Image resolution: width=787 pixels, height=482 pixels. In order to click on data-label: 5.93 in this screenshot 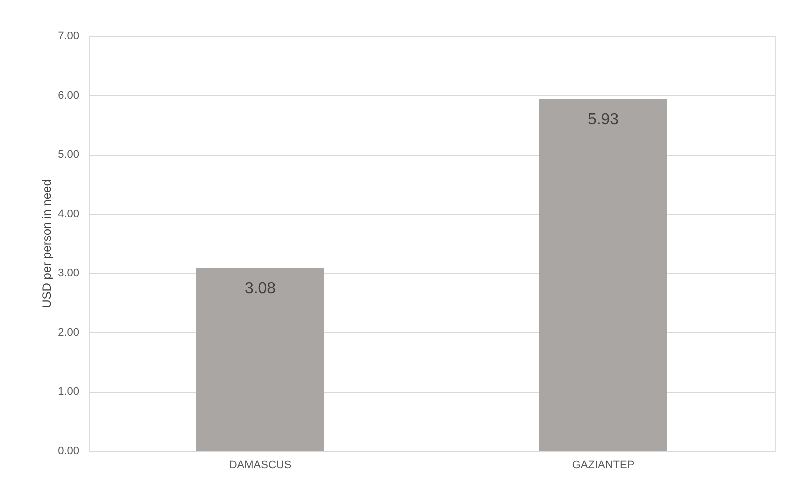, I will do `click(604, 119)`.